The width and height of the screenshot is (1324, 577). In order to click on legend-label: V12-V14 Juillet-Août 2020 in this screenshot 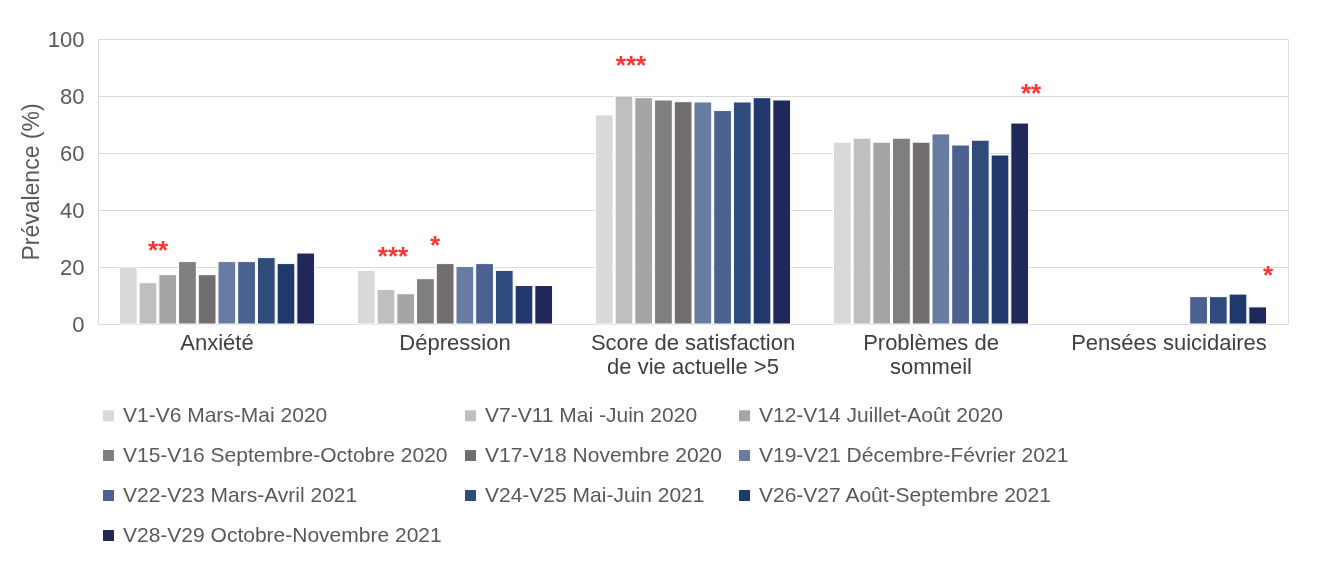, I will do `click(881, 414)`.